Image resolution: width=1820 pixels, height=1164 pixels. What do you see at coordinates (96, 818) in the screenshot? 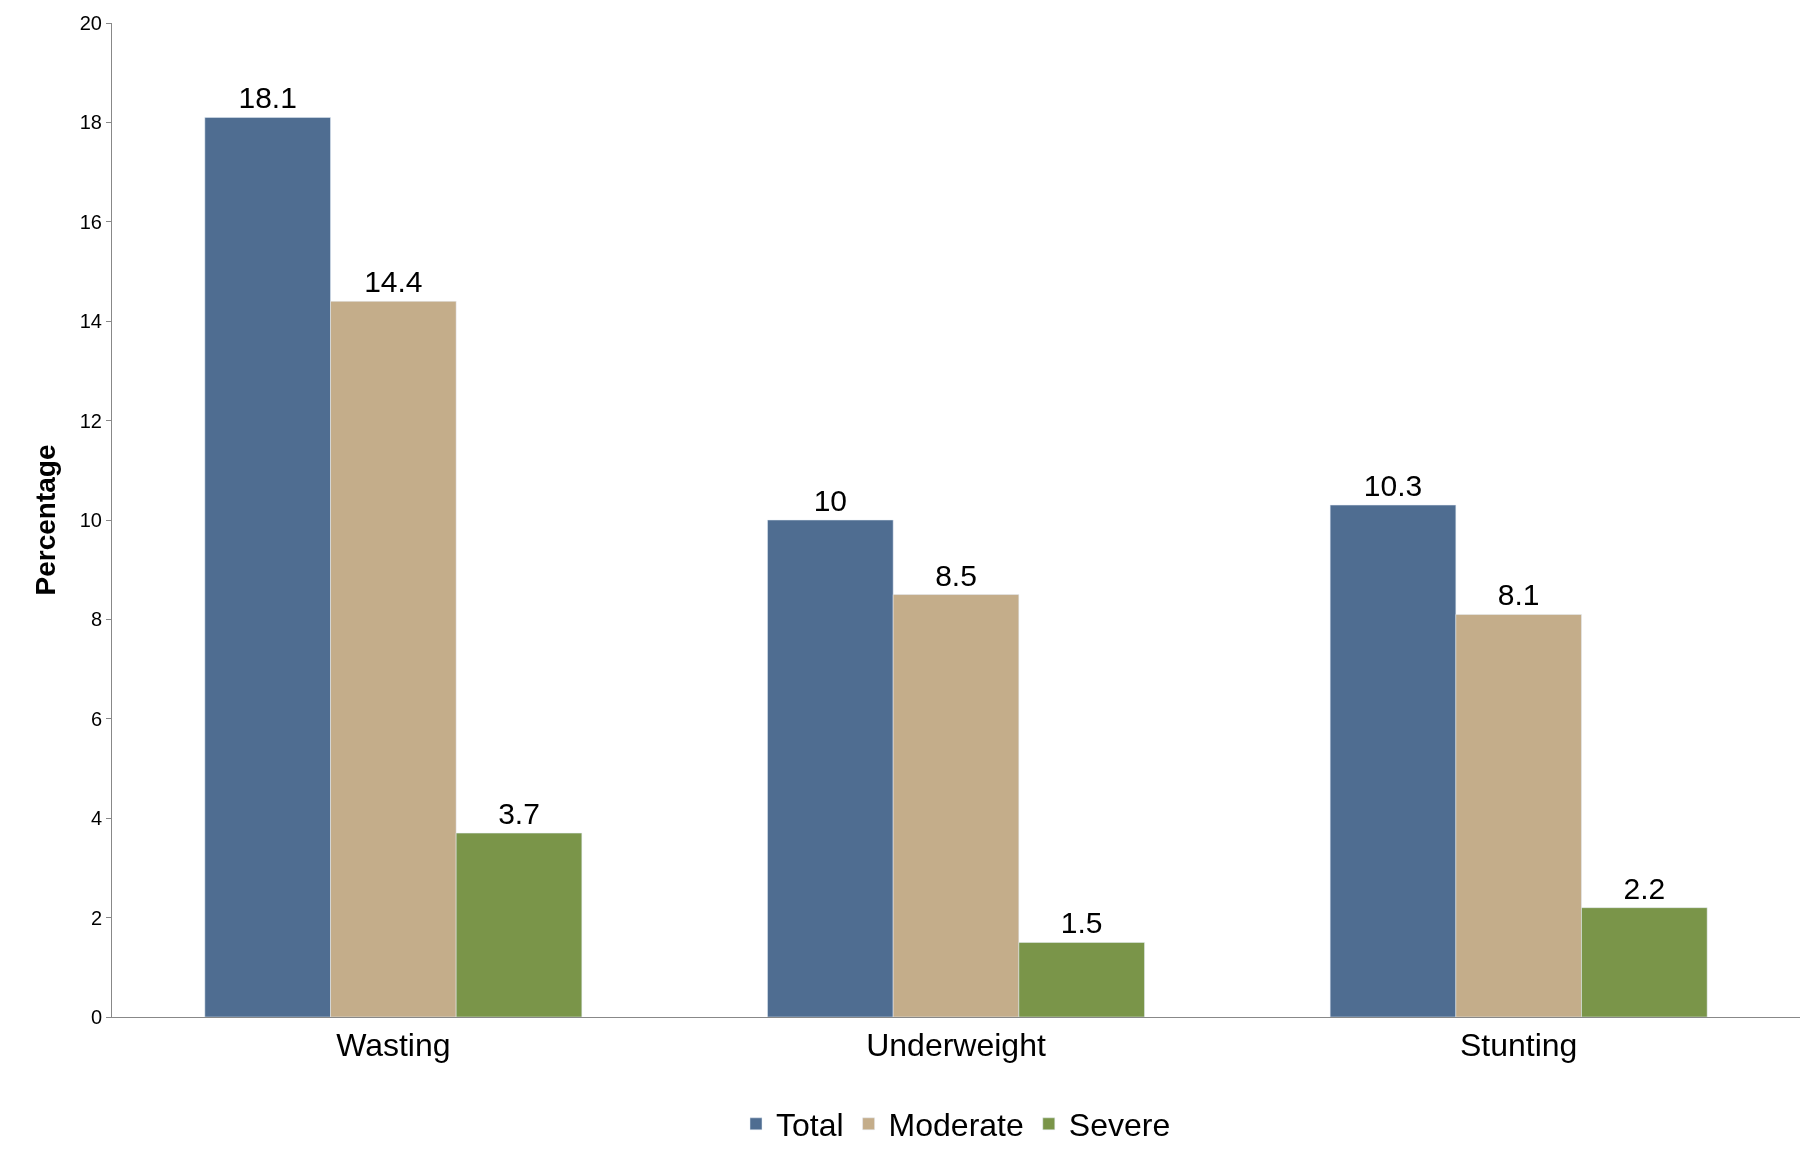
I see `y-tick-label: 4` at bounding box center [96, 818].